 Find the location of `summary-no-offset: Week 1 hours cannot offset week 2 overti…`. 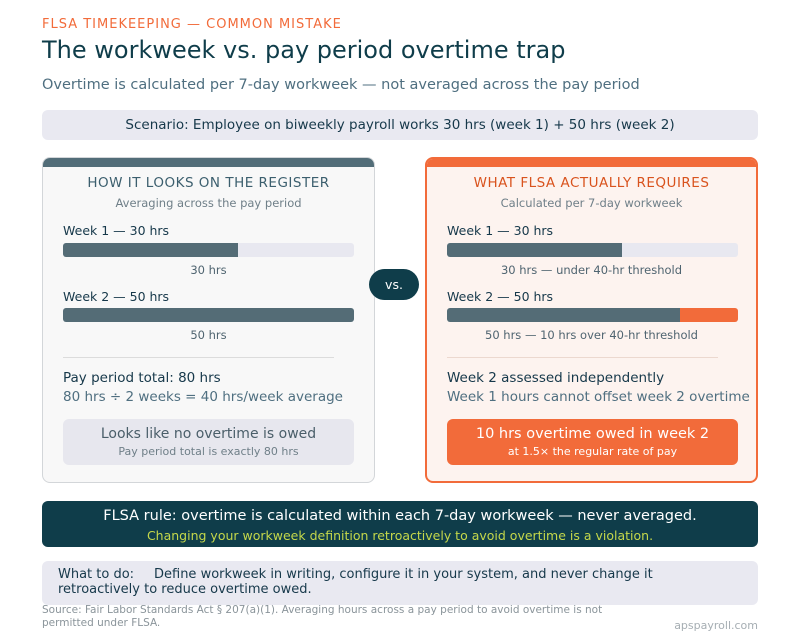

summary-no-offset: Week 1 hours cannot offset week 2 overti… is located at coordinates (598, 397).